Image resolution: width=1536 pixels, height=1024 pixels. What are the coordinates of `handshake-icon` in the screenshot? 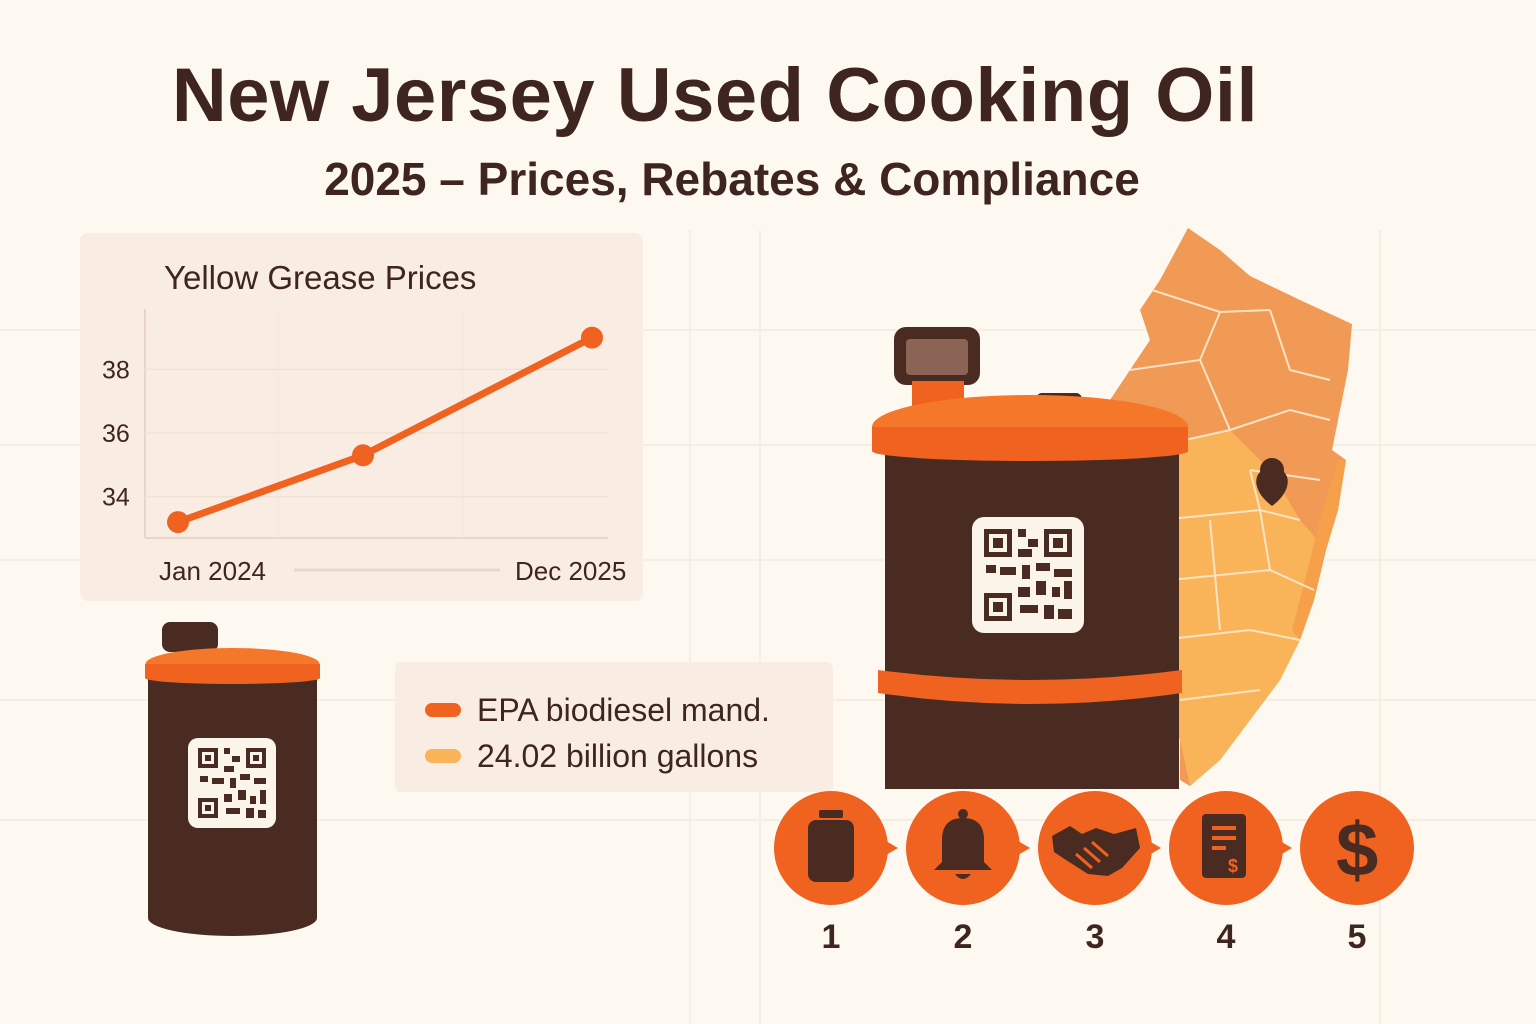 It's located at (1096, 851).